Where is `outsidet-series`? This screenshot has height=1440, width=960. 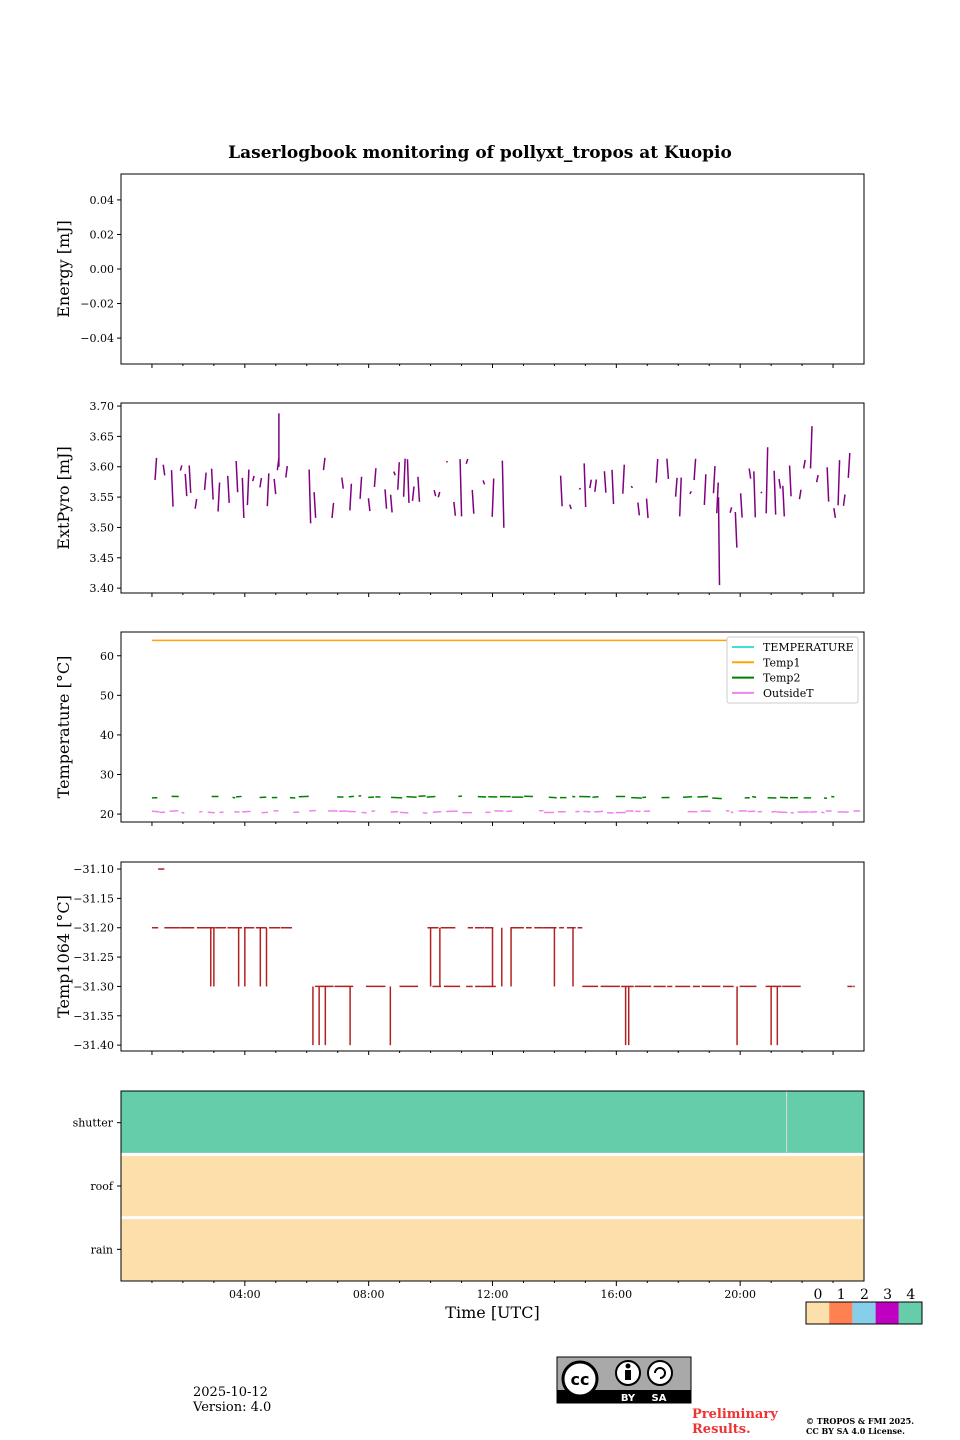
outsidet-series is located at coordinates (506, 811).